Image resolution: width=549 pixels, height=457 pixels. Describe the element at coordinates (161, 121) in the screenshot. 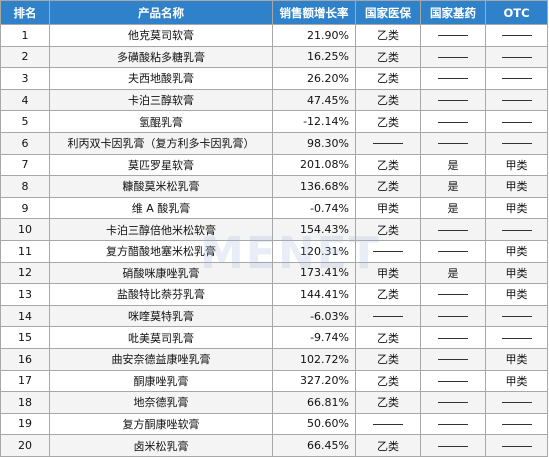

I see `product-name-cell: 氢醌乳膏` at that location.